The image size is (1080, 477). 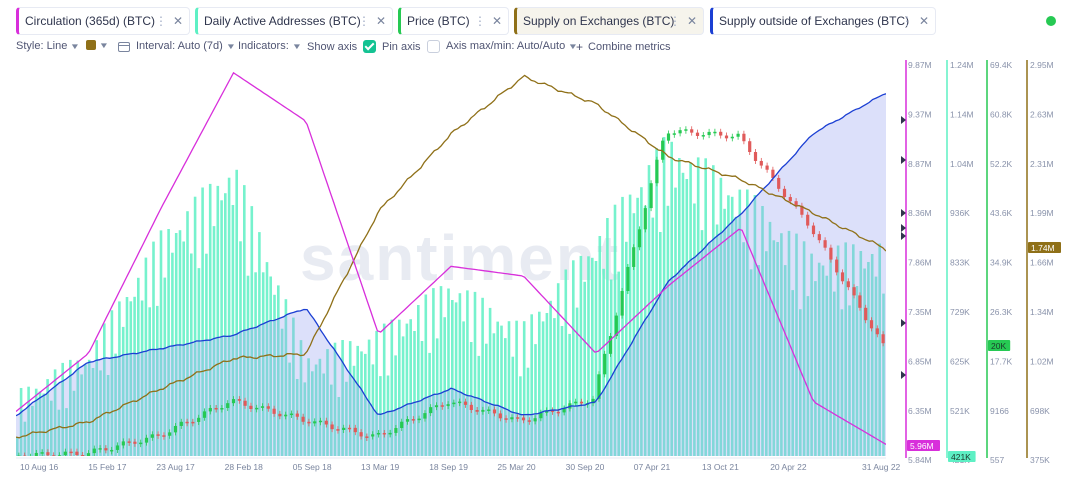 What do you see at coordinates (1043, 248) in the screenshot?
I see `supply_on_exchanges-current-value: 1.74M` at bounding box center [1043, 248].